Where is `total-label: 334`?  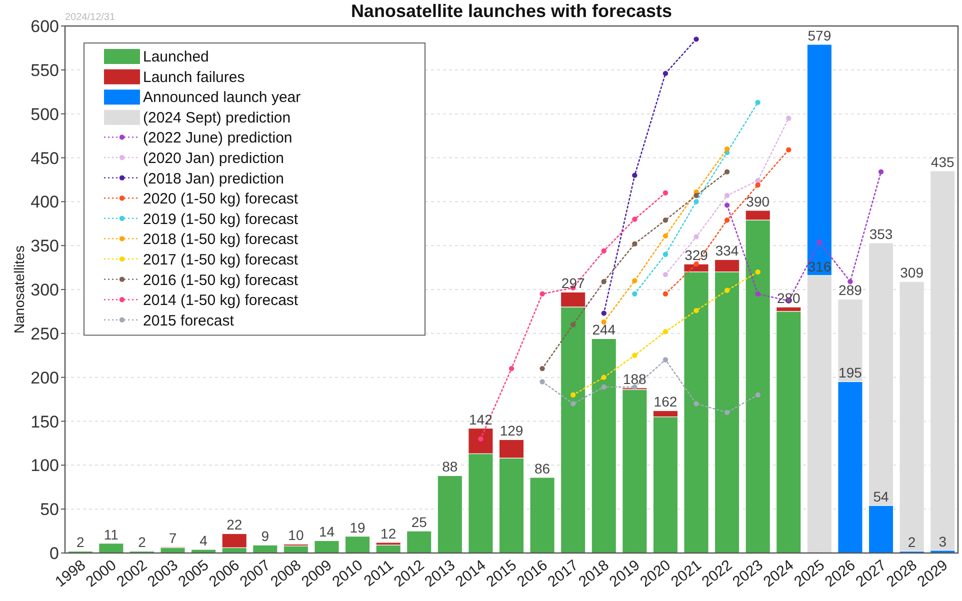
total-label: 334 is located at coordinates (727, 250).